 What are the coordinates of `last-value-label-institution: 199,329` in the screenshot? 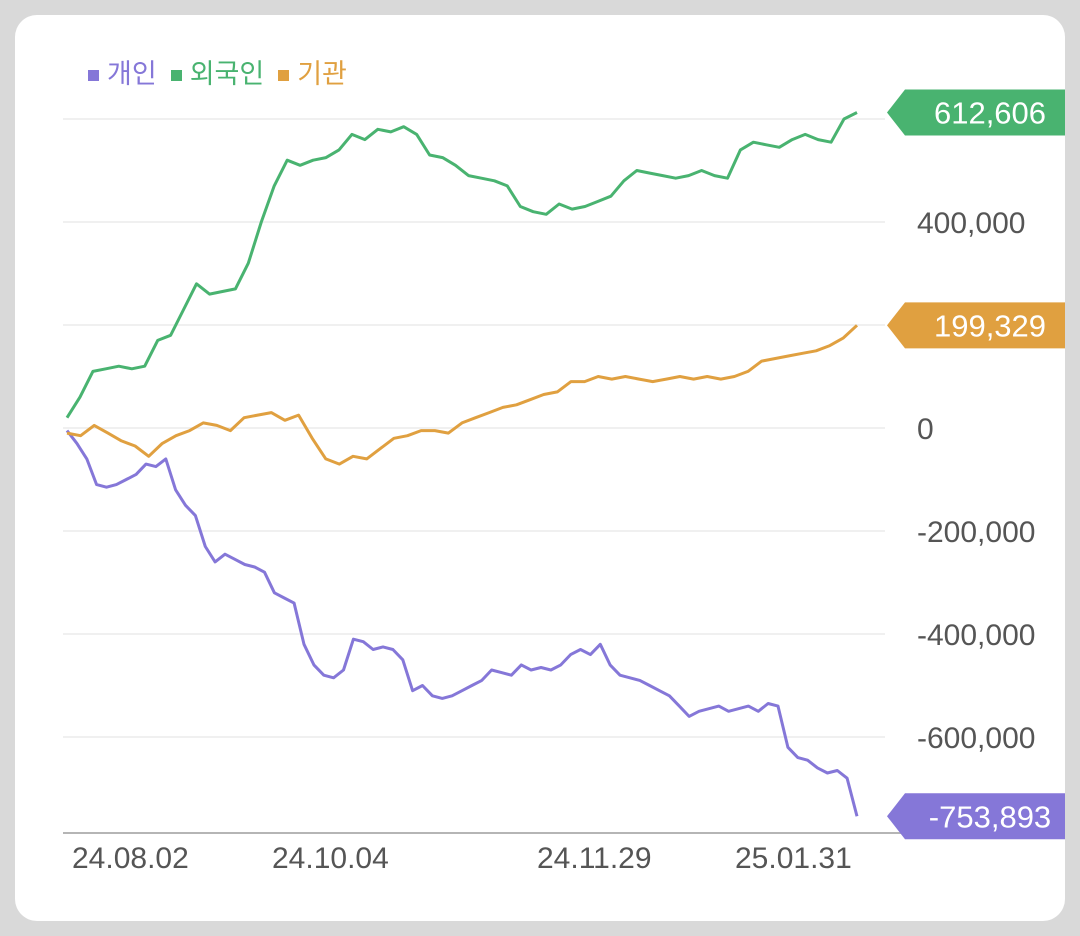 It's located at (990, 325).